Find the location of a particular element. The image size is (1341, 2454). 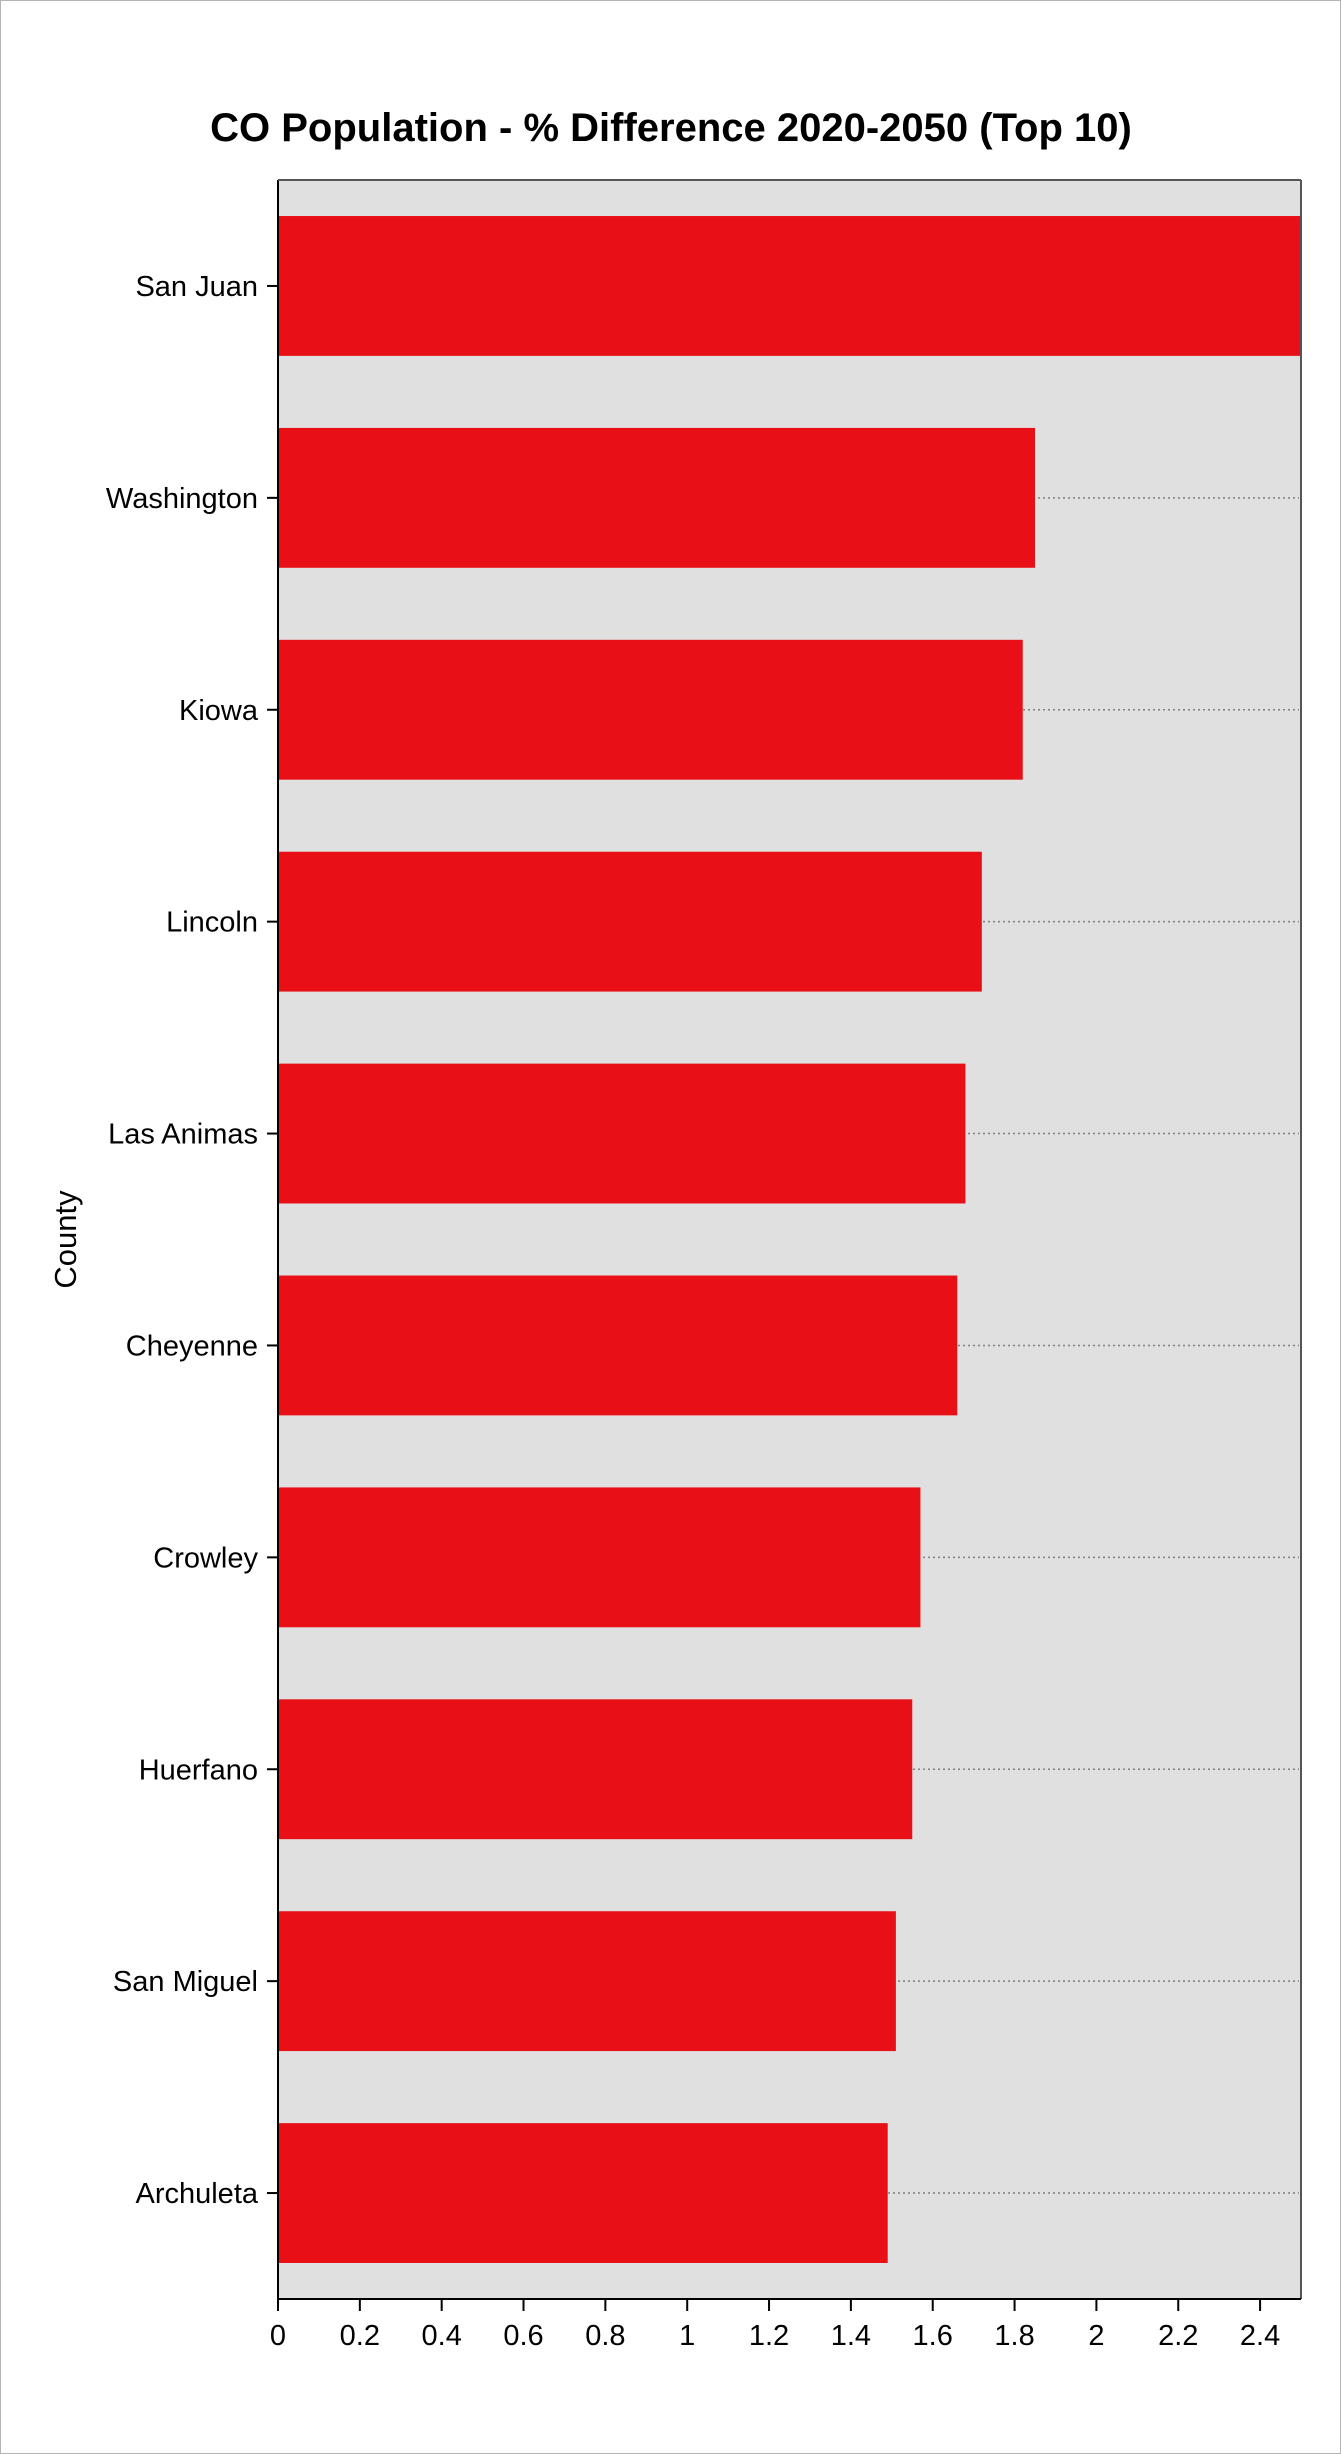

y-tick-label: Lincoln is located at coordinates (212, 923).